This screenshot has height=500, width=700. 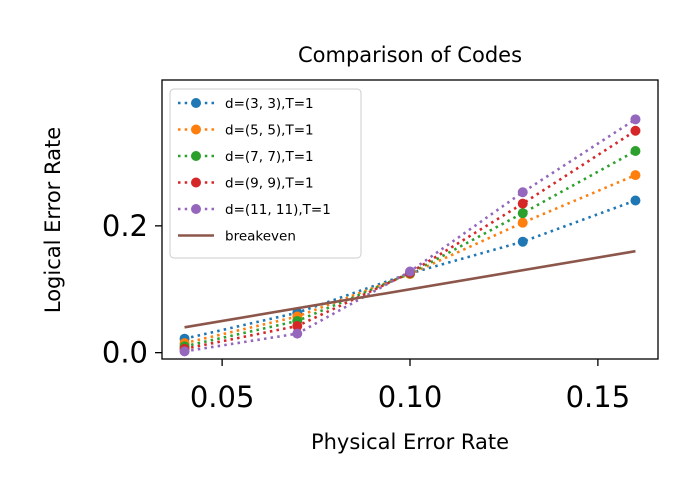 What do you see at coordinates (269, 184) in the screenshot?
I see `legend-label: d=(9, 9),T=1` at bounding box center [269, 184].